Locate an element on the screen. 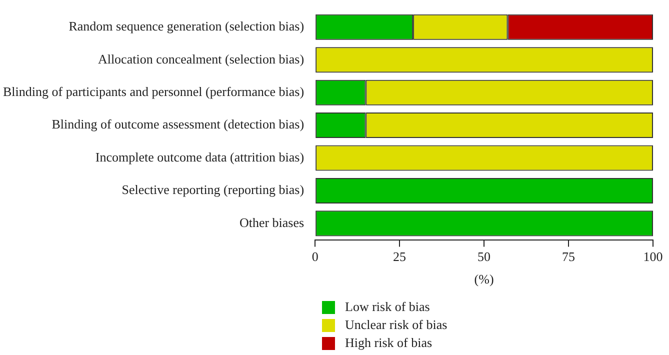 The image size is (669, 355). y-tick-label: Allocation concealment (selection bias) is located at coordinates (201, 58).